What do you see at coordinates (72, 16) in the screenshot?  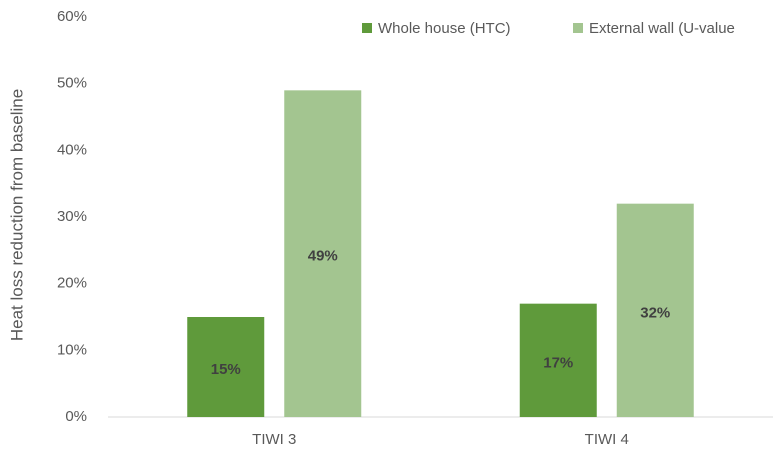 I see `y-tick-label: 60%` at bounding box center [72, 16].